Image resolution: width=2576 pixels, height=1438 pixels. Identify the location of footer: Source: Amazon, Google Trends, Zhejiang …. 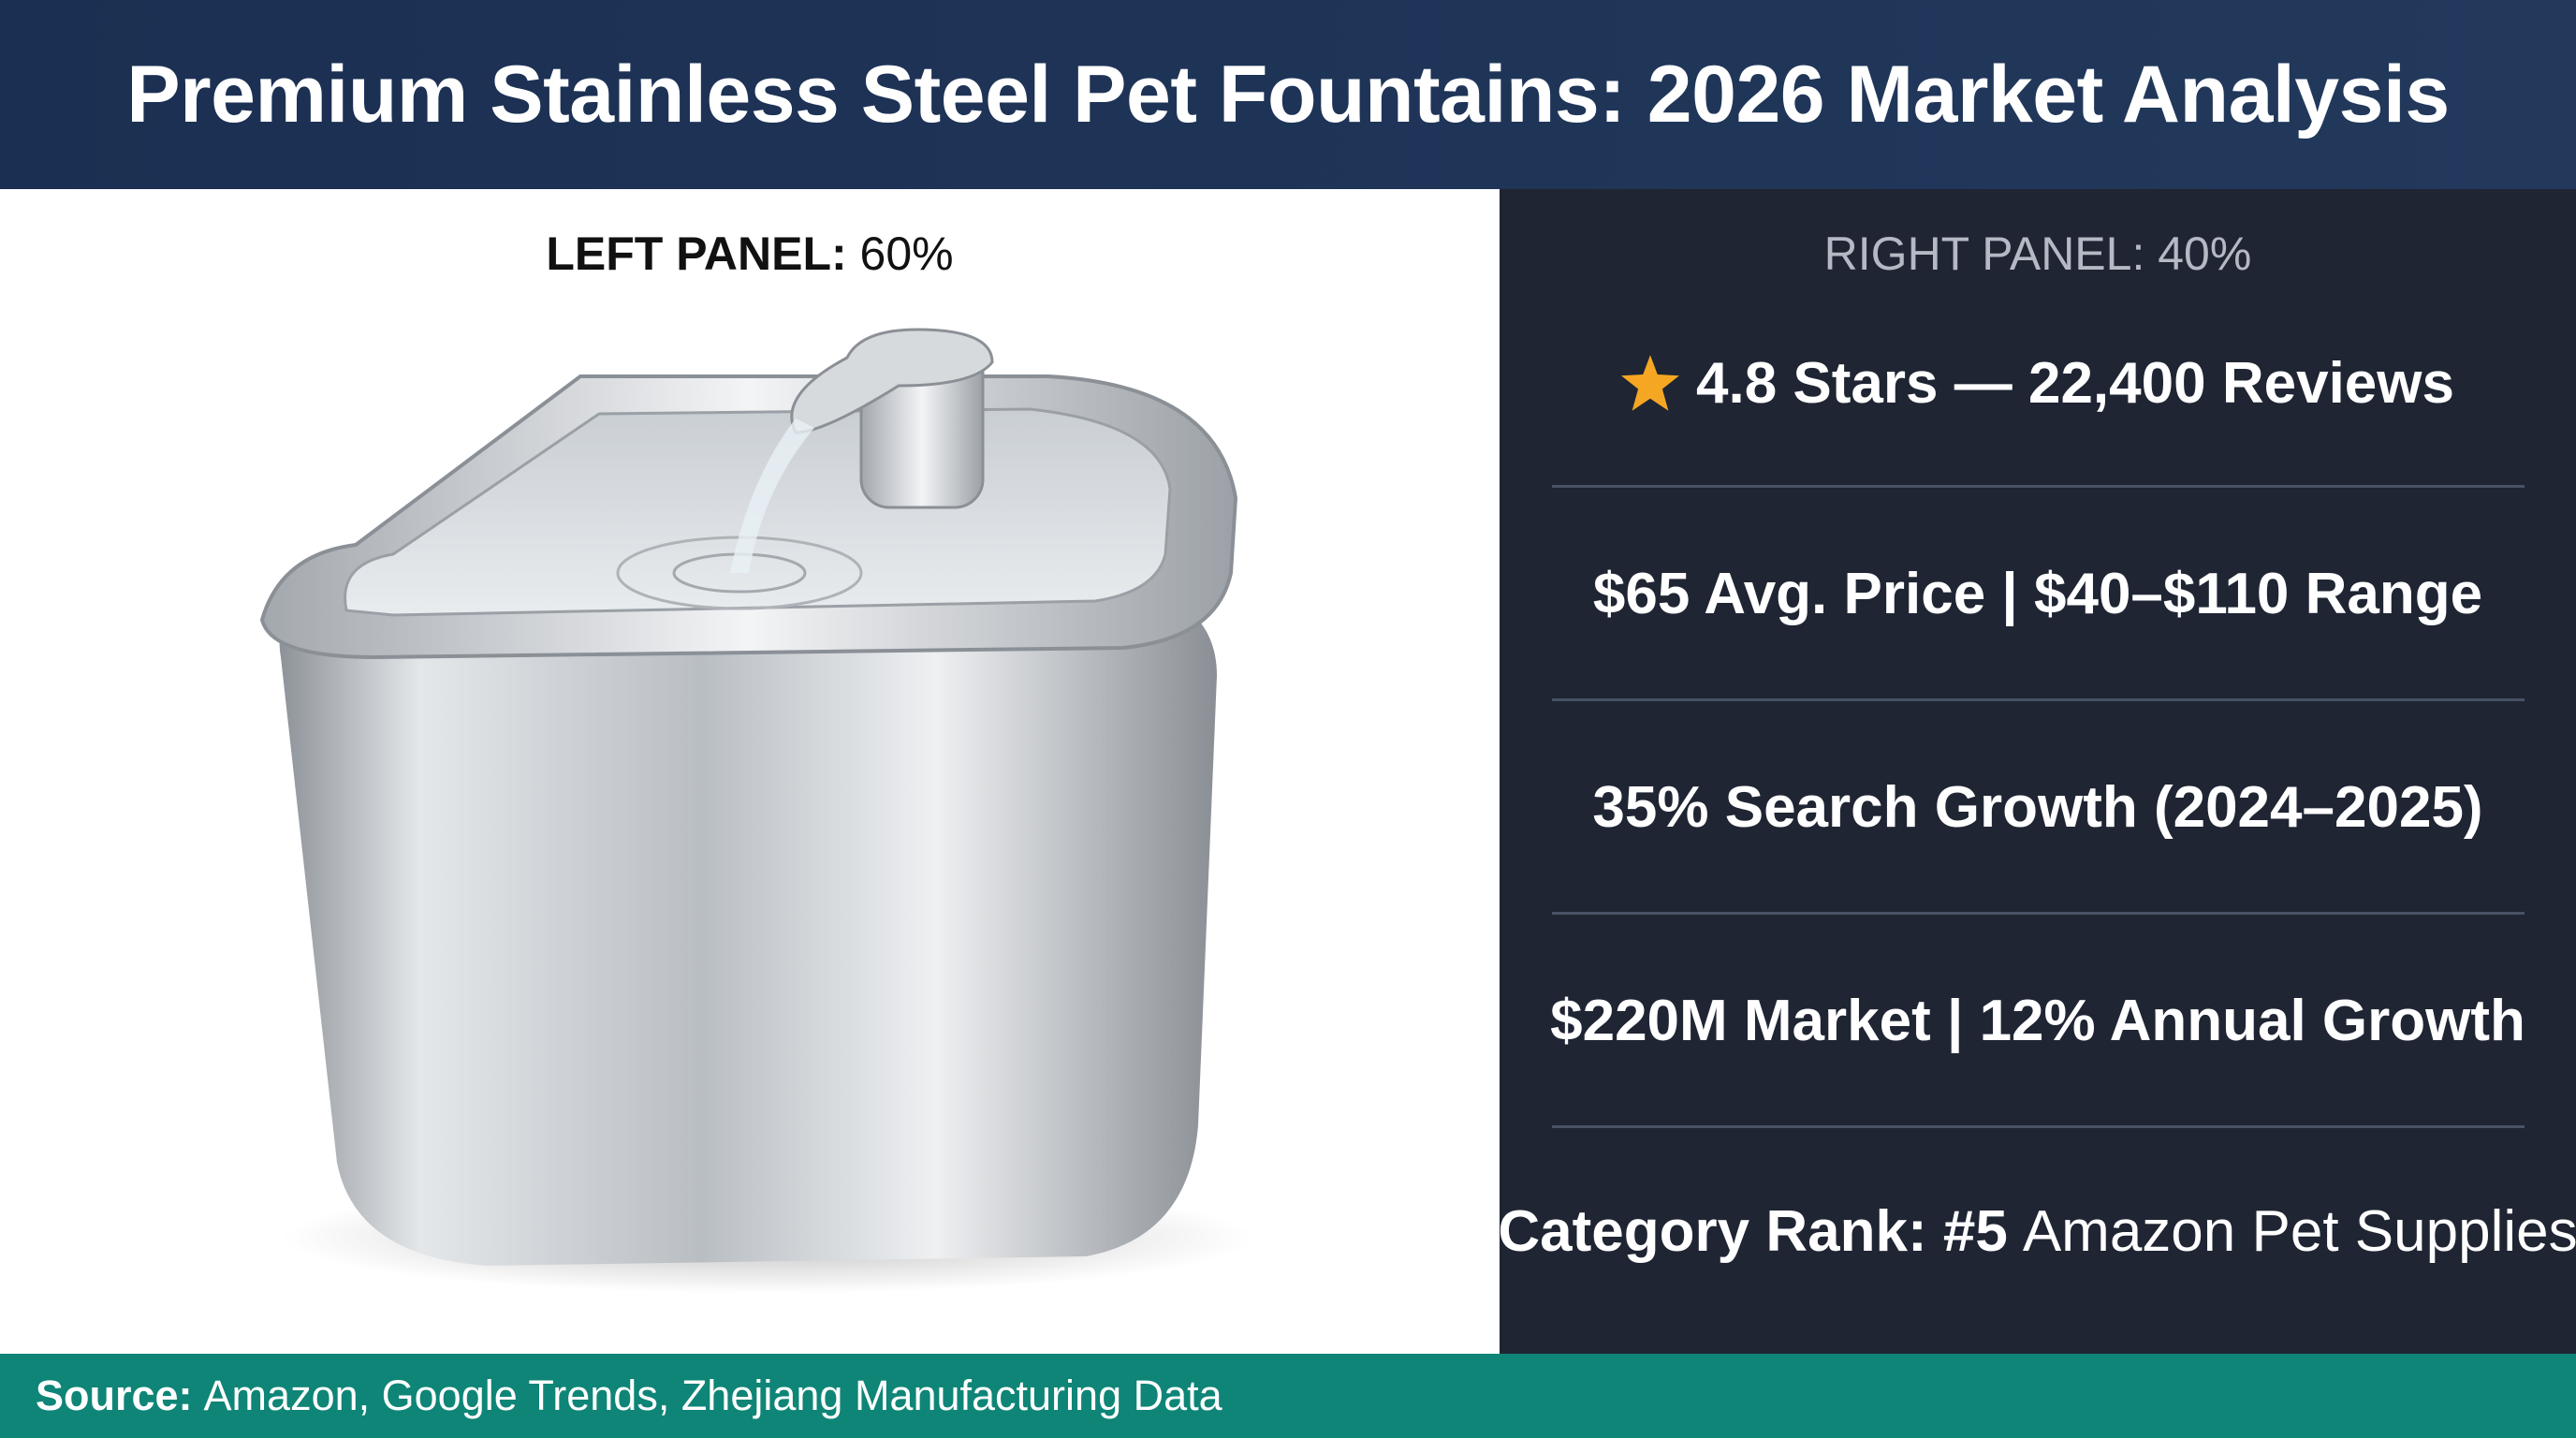
(1288, 1396).